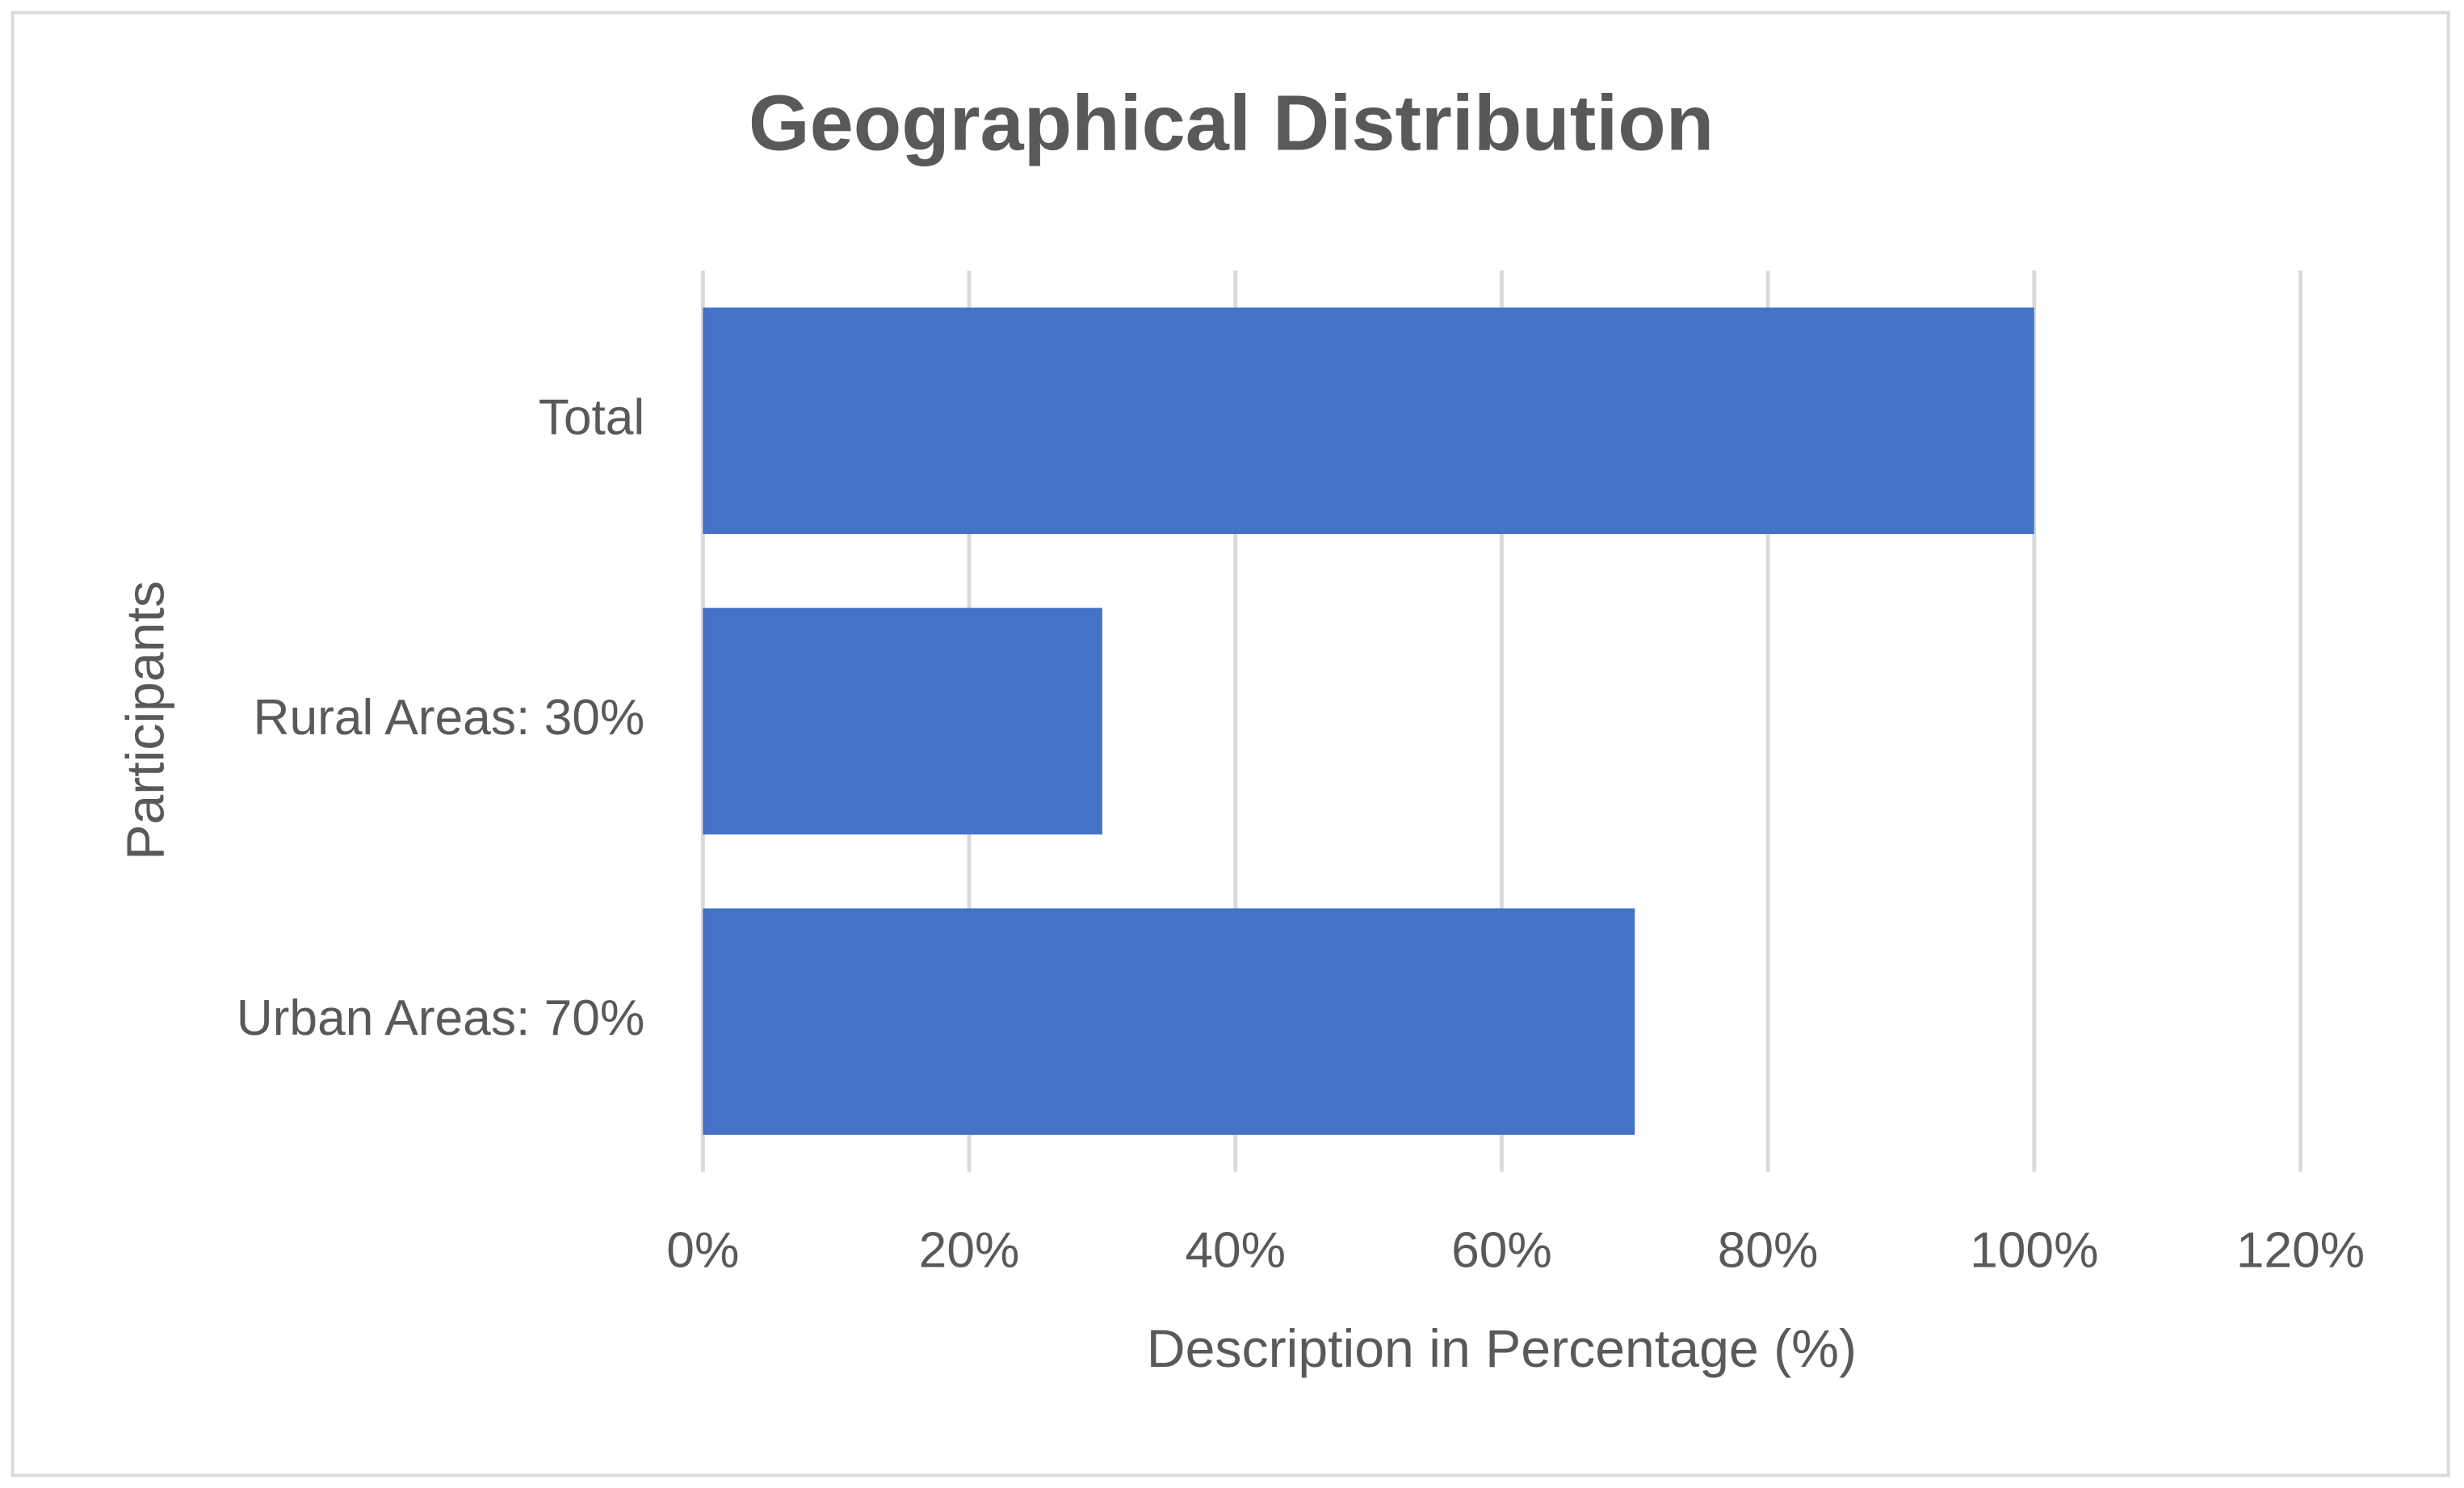  Describe the element at coordinates (449, 718) in the screenshot. I see `y-tick-label: Rural Areas: 30%` at that location.